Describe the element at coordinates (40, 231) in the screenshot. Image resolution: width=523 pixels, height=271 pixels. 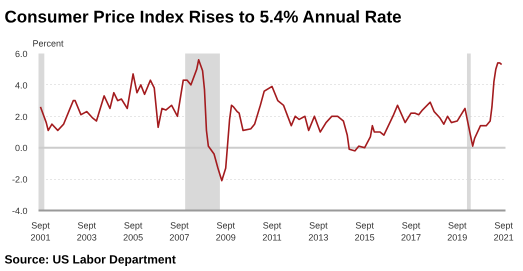
I see `x-tick-label: Sept 2001` at that location.